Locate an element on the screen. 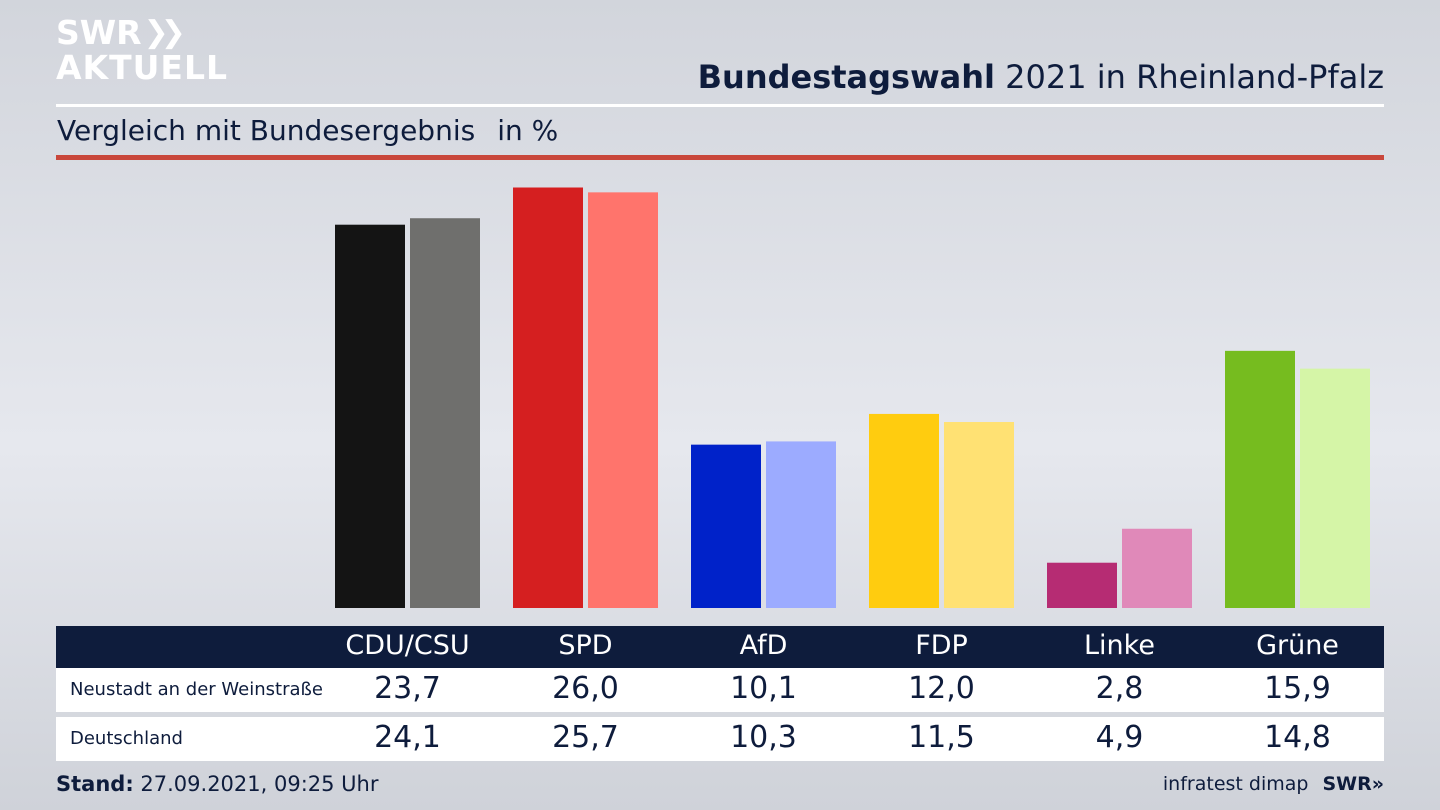  source-credit: infratest dimap SWR» is located at coordinates (1273, 784).